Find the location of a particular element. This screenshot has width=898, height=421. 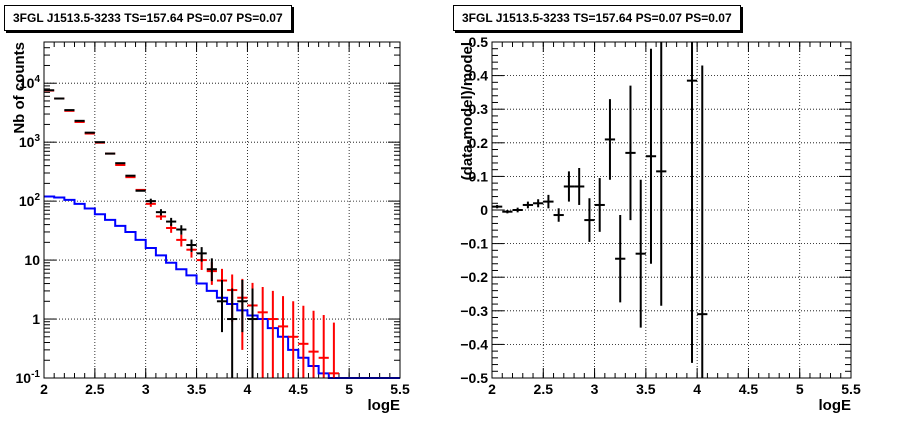

y-tick-label: 1 is located at coordinates (36, 319).